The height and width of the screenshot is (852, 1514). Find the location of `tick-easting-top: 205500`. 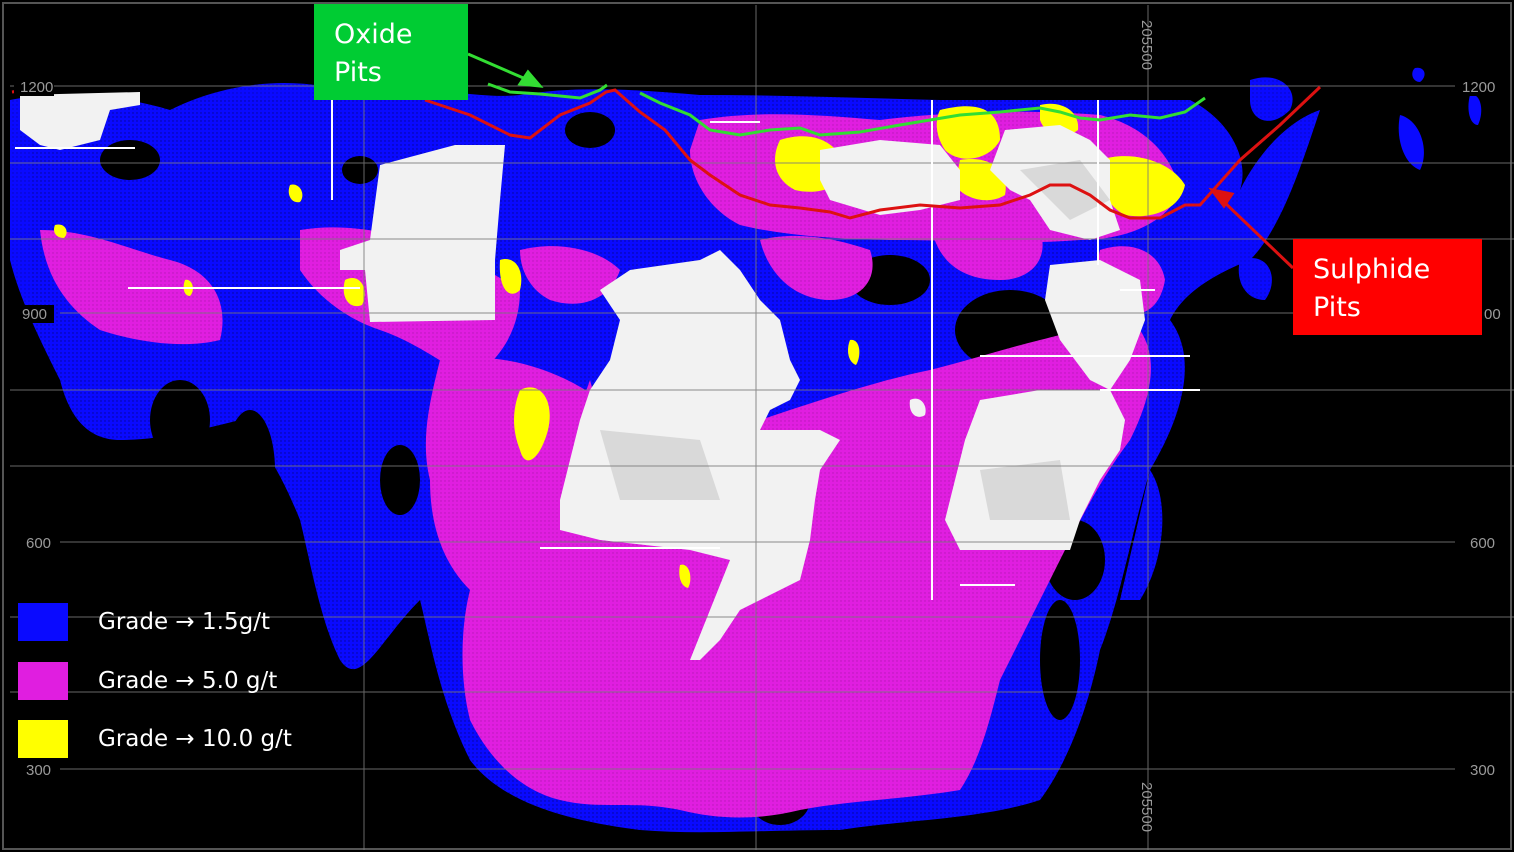

tick-easting-top: 205500 is located at coordinates (1146, 45).